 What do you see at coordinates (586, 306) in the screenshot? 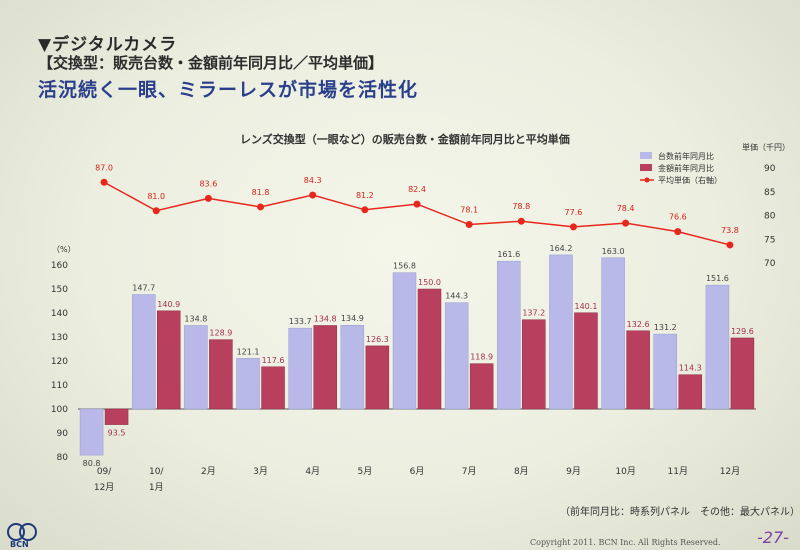
I see `bar-amount-label: 140.1` at bounding box center [586, 306].